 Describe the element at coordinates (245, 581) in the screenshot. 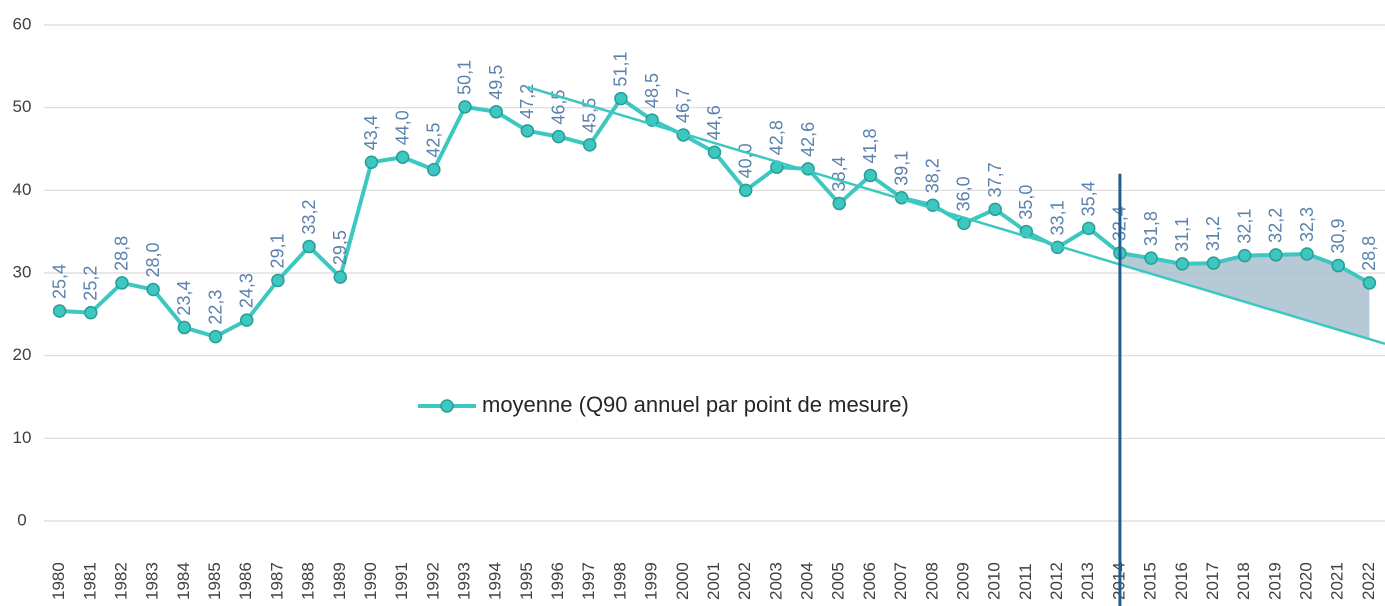

I see `x-tick-label: 1986` at that location.